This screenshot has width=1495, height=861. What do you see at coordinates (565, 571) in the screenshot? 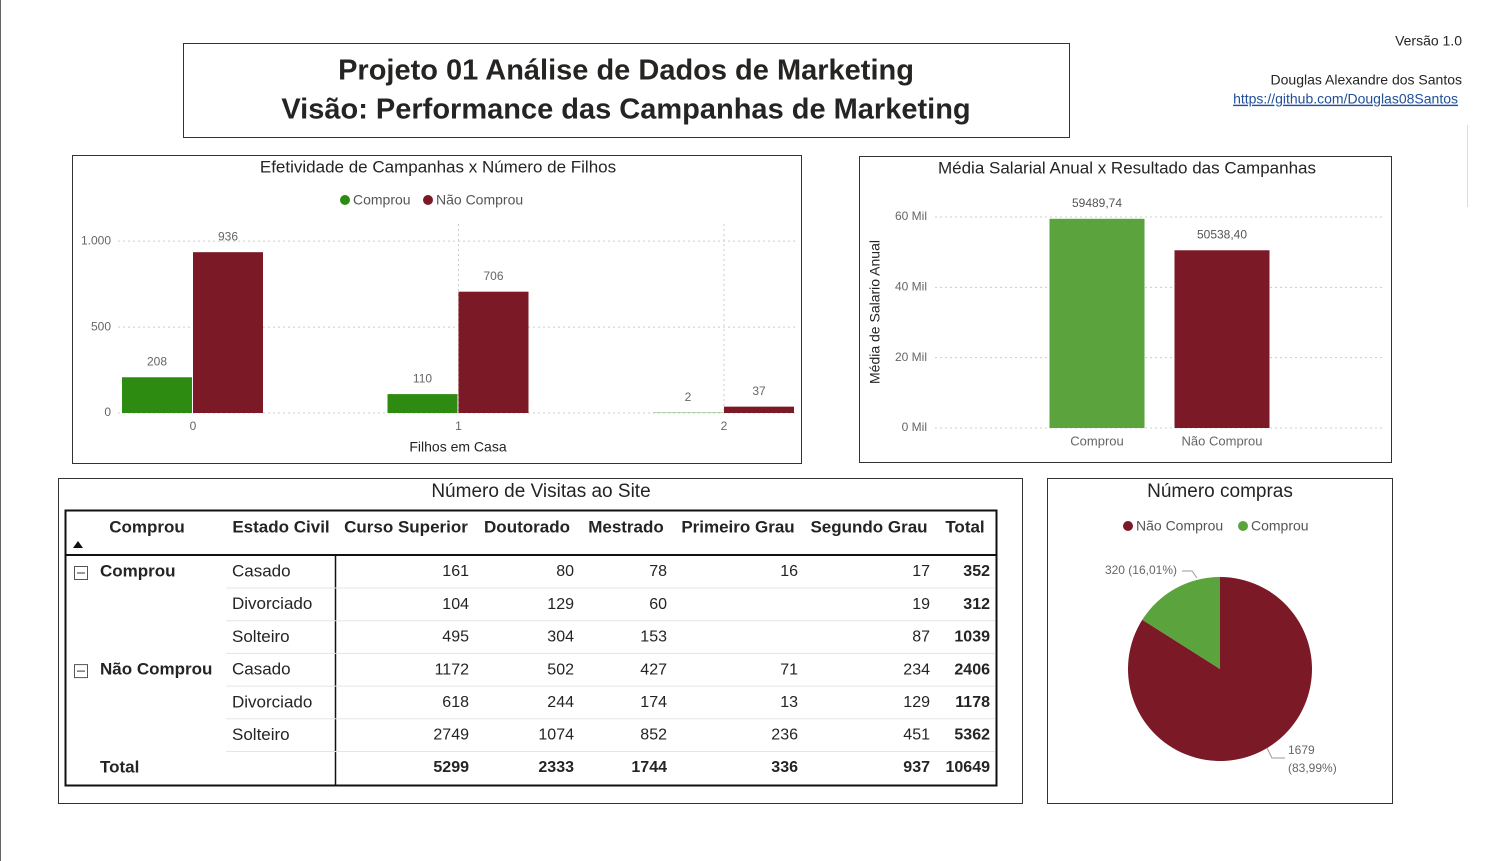
I see `cell: 80` at bounding box center [565, 571].